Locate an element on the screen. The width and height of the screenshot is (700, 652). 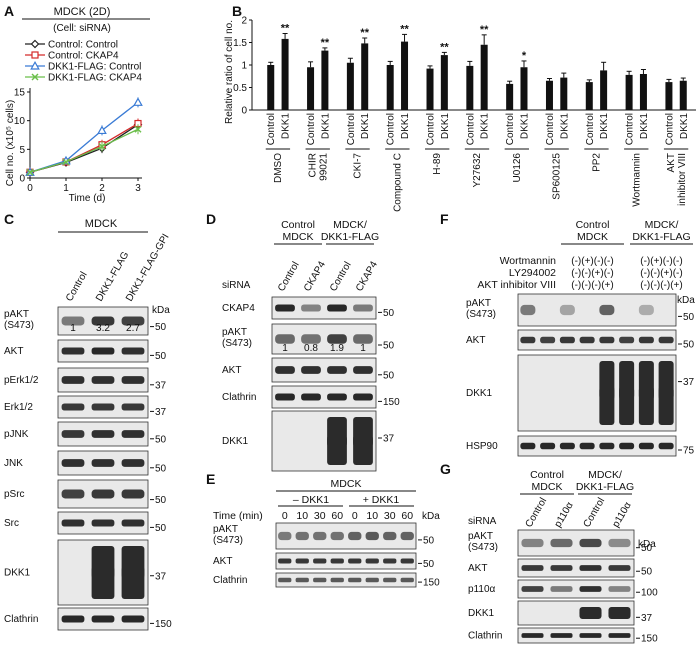
panel-a-legend-label: DKK1-FLAG: Control is located at coordinates (94, 67).